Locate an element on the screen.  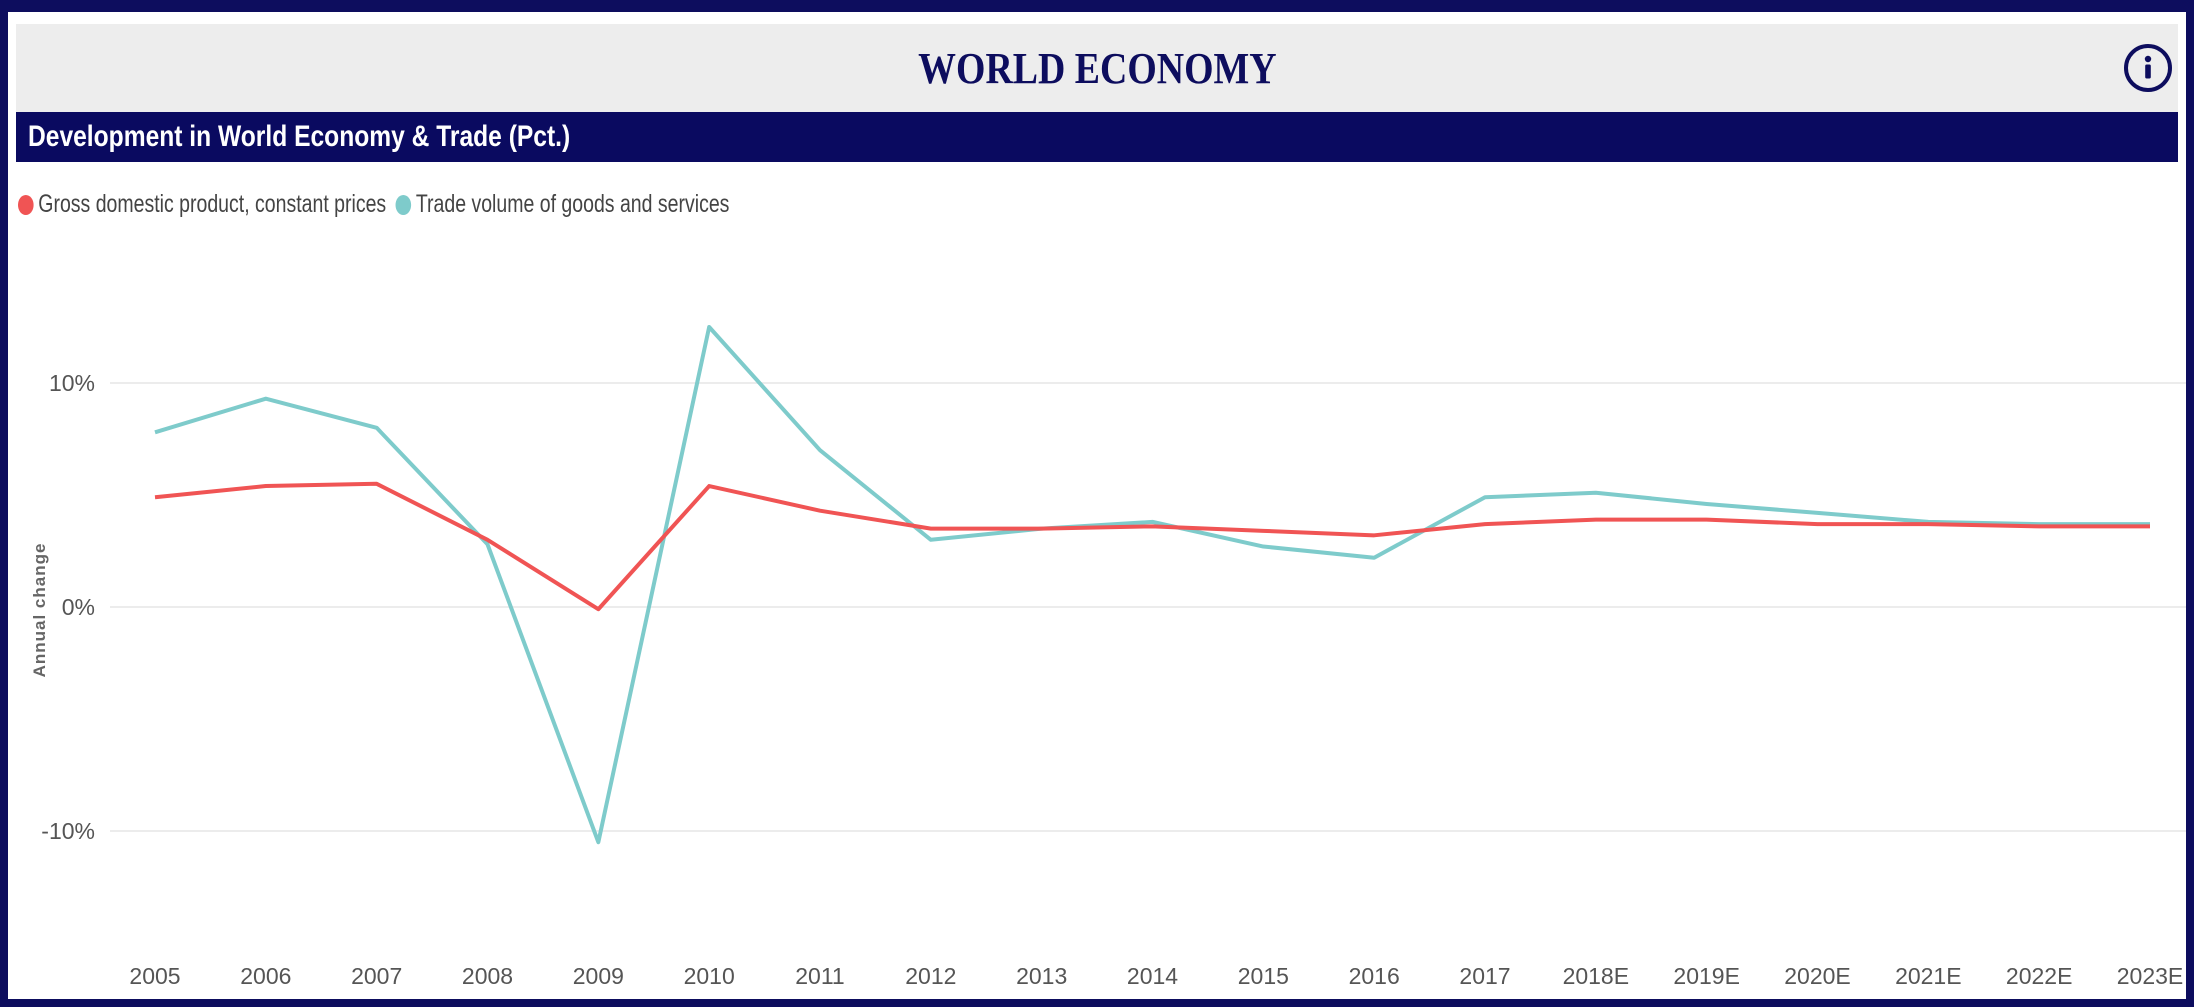
legend-marker-trade is located at coordinates (403, 204).